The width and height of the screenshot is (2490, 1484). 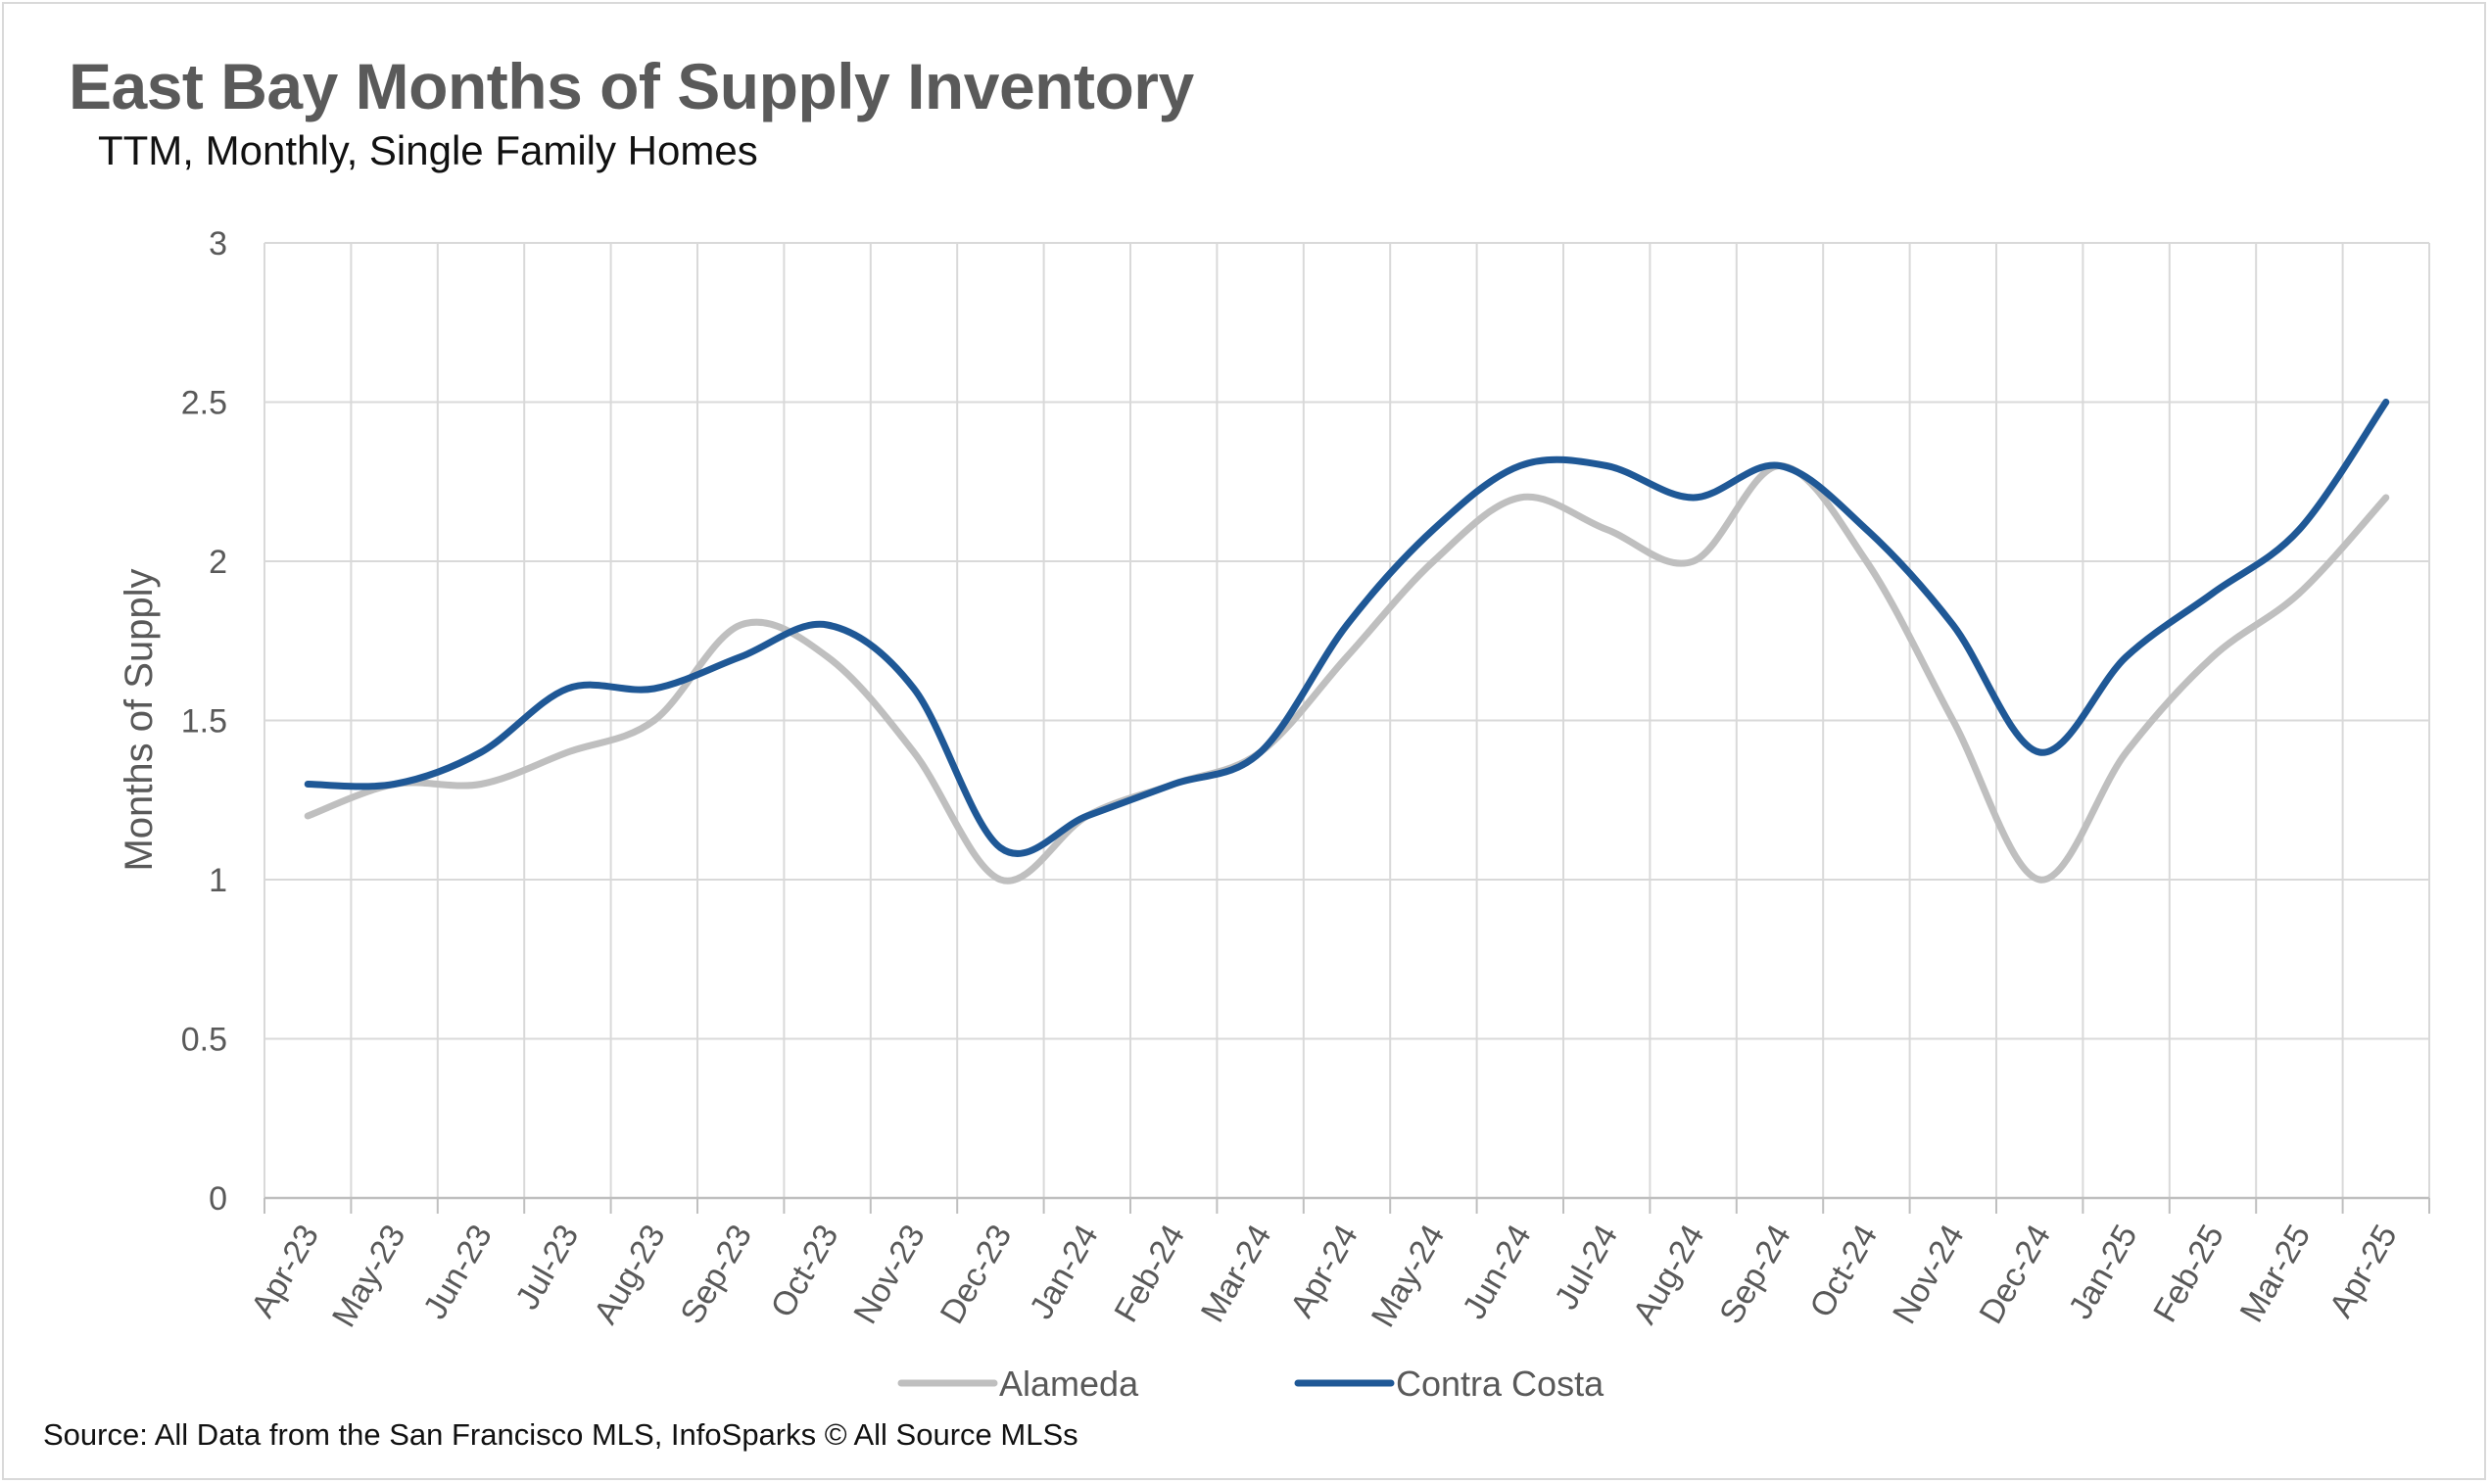 I want to click on y-axis-label: Months of Supply, so click(x=139, y=719).